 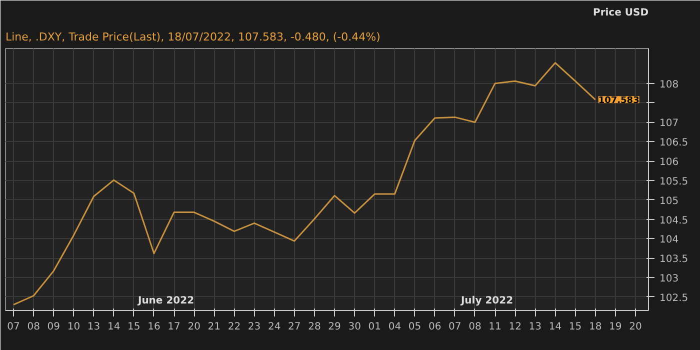 I want to click on chart-title: Line, .DXY, Trade Price(Last), 18/07/2022, 107.583, -0.480, (-0.44%), so click(x=193, y=37).